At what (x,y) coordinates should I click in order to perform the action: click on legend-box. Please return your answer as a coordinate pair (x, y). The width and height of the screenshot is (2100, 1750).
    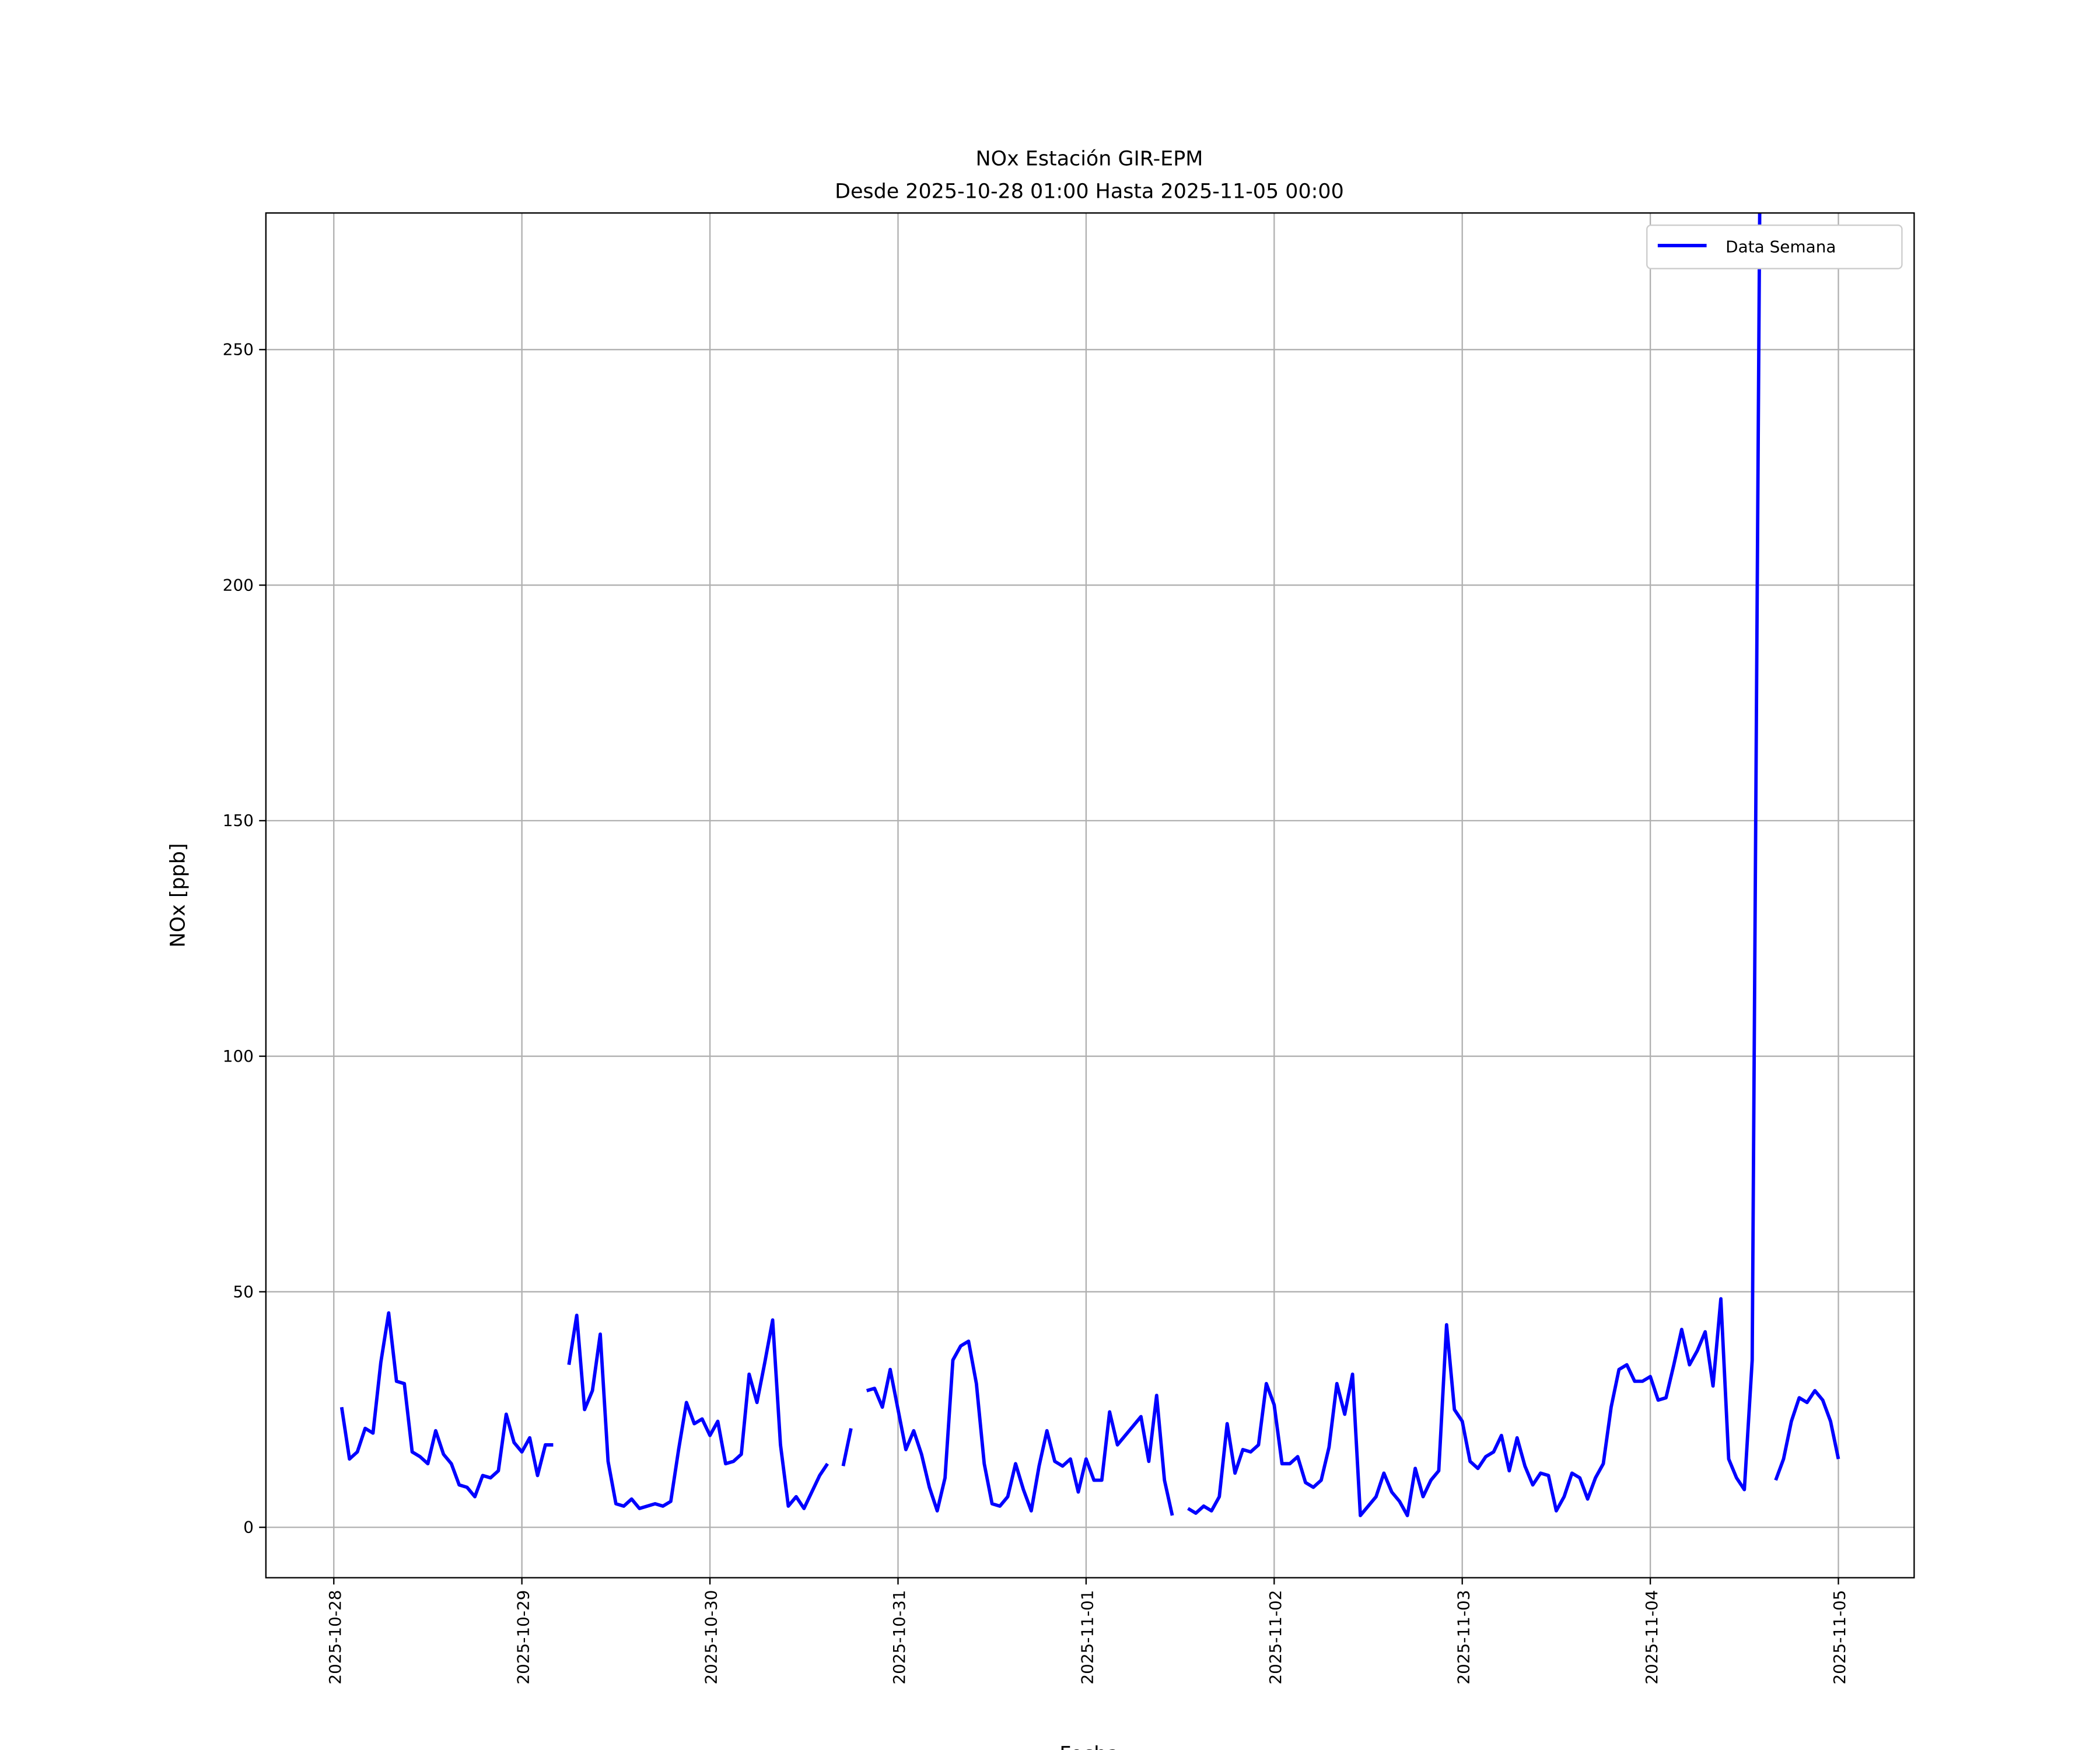
    Looking at the image, I should click on (1774, 247).